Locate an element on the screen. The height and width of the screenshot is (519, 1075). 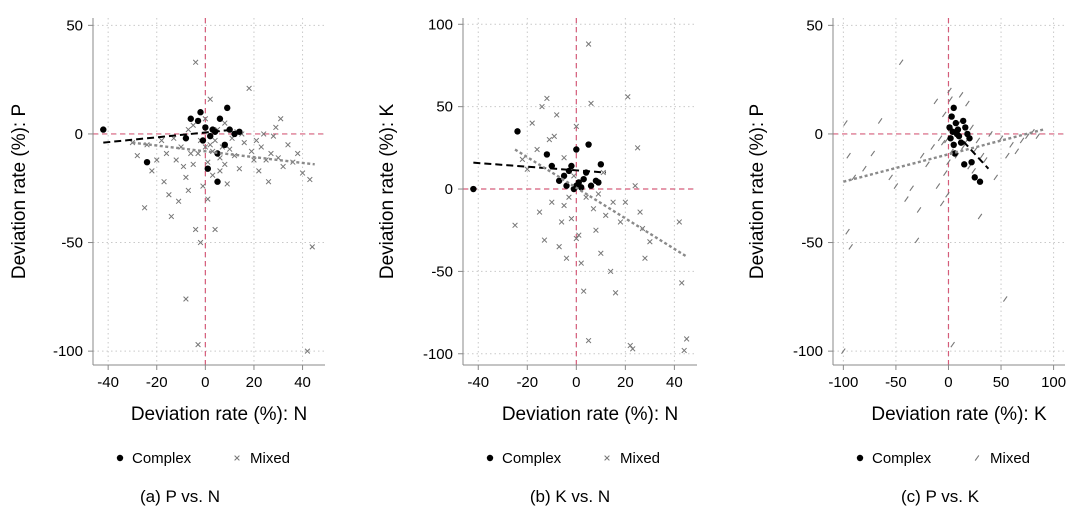
chart2-y-axis-label: Deviation rate (%): P is located at coordinates (757, 191).